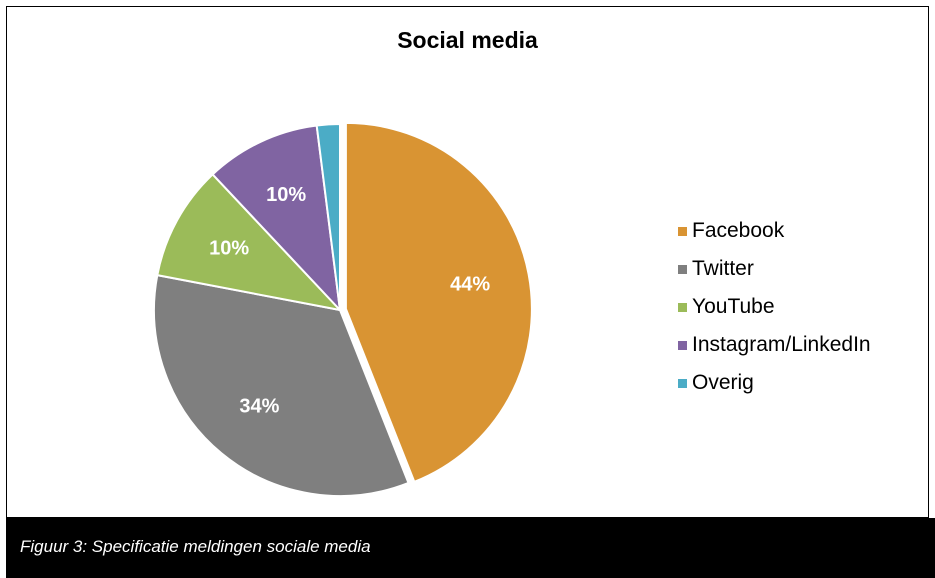 This screenshot has width=935, height=578. I want to click on legend-item-youtube: YouTube, so click(774, 307).